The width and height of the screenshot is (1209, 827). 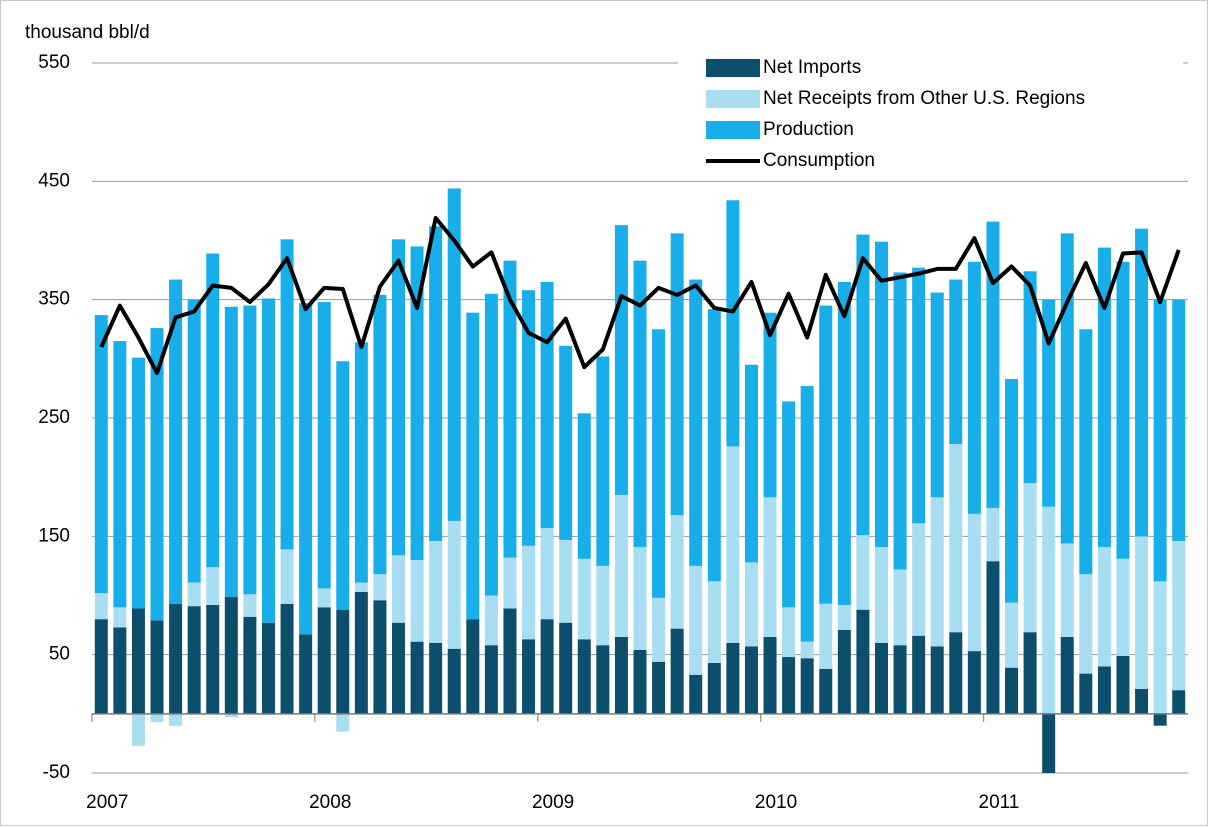 What do you see at coordinates (54, 180) in the screenshot?
I see `y-tick-label: 450` at bounding box center [54, 180].